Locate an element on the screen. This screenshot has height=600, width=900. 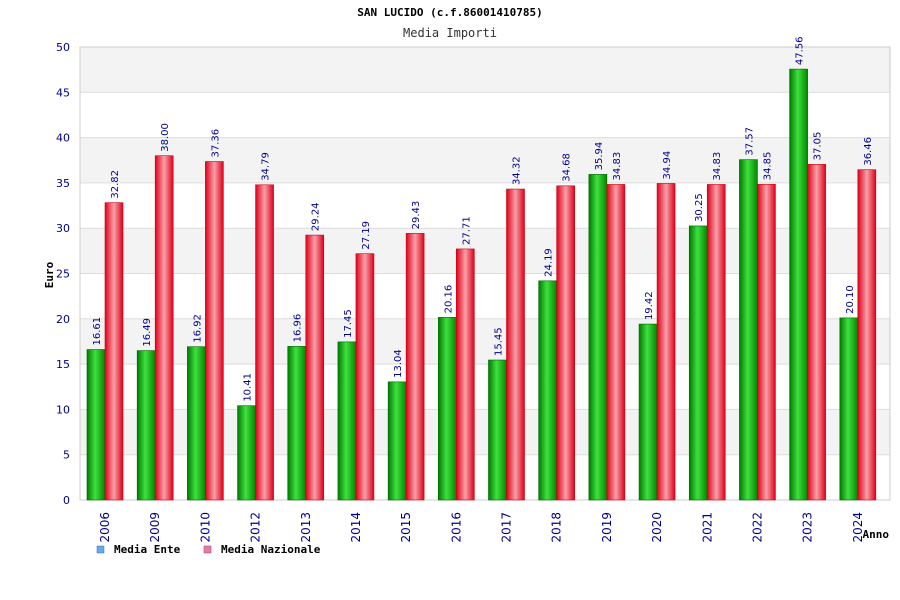
value-label-media-nazionale-2014: 27.19 is located at coordinates (366, 235).